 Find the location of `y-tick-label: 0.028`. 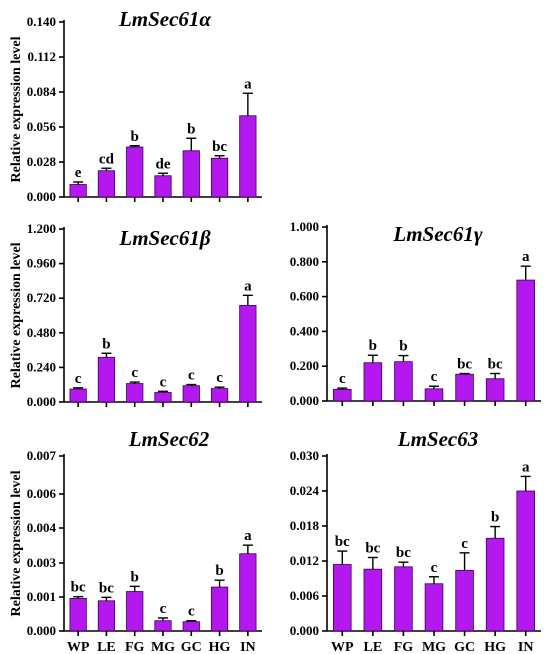

y-tick-label: 0.028 is located at coordinates (42, 161).